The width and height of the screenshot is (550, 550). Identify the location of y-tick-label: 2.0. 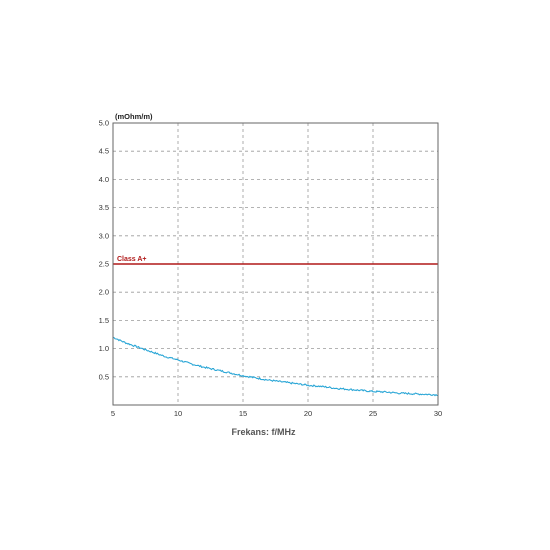
(104, 292).